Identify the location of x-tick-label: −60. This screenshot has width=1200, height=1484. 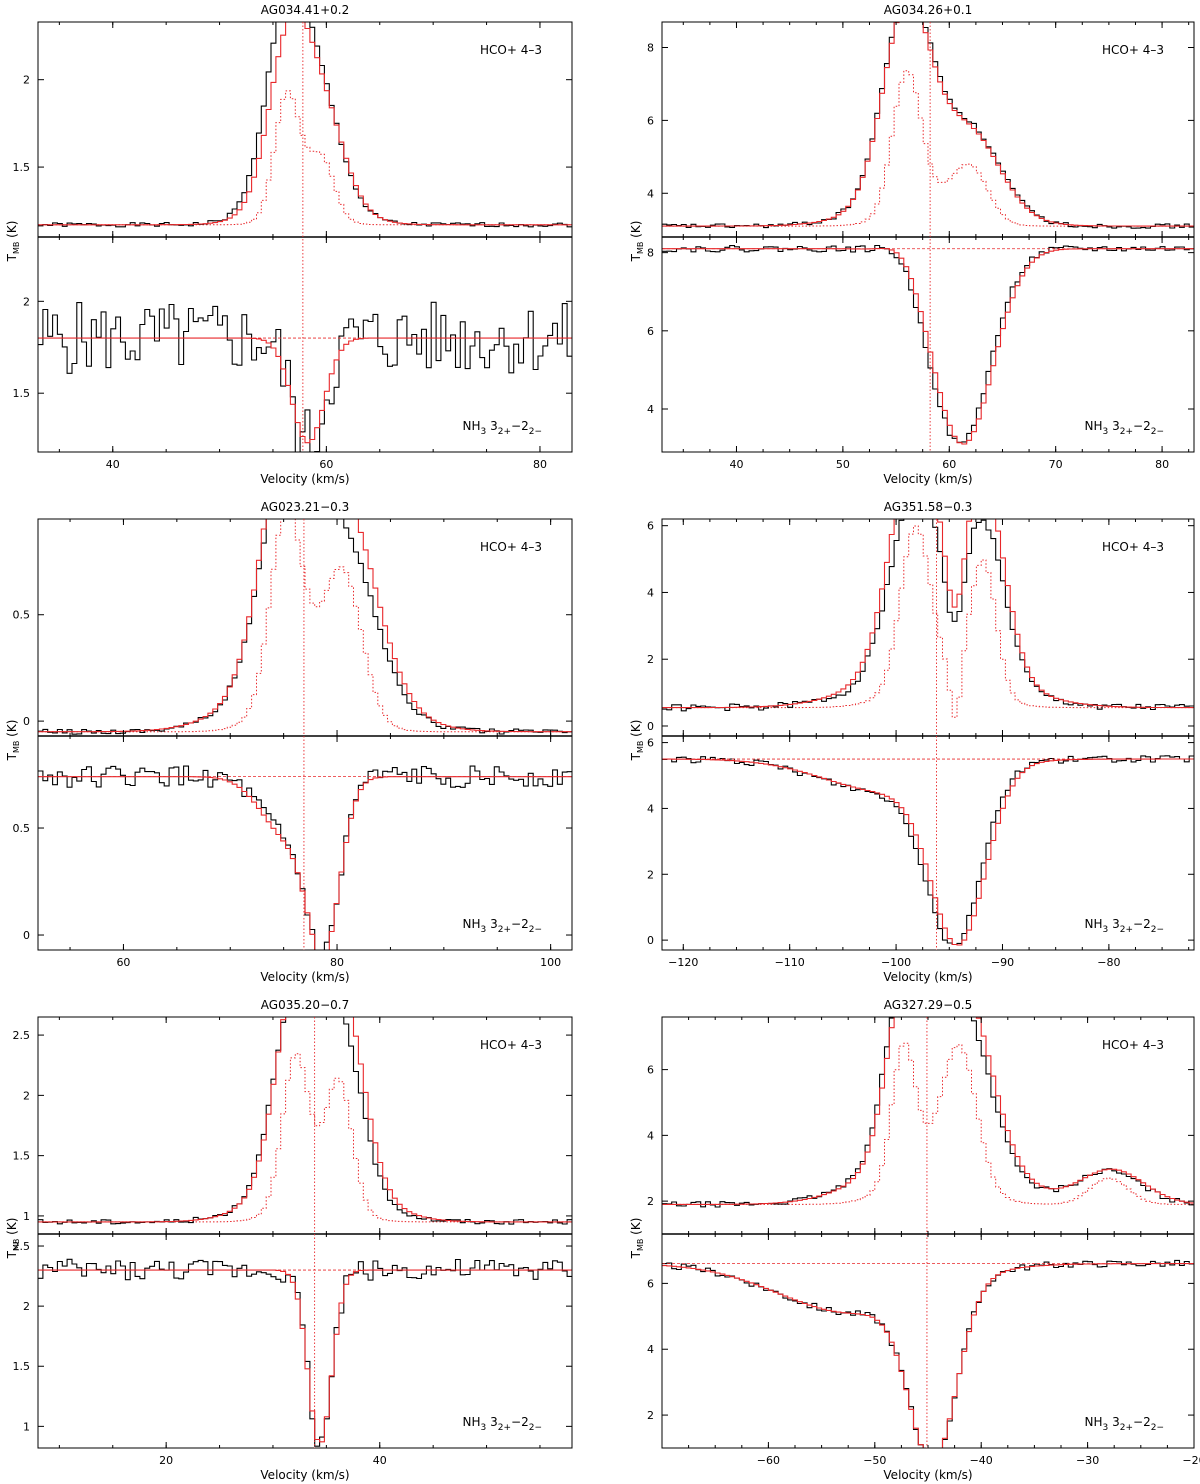
(768, 1460).